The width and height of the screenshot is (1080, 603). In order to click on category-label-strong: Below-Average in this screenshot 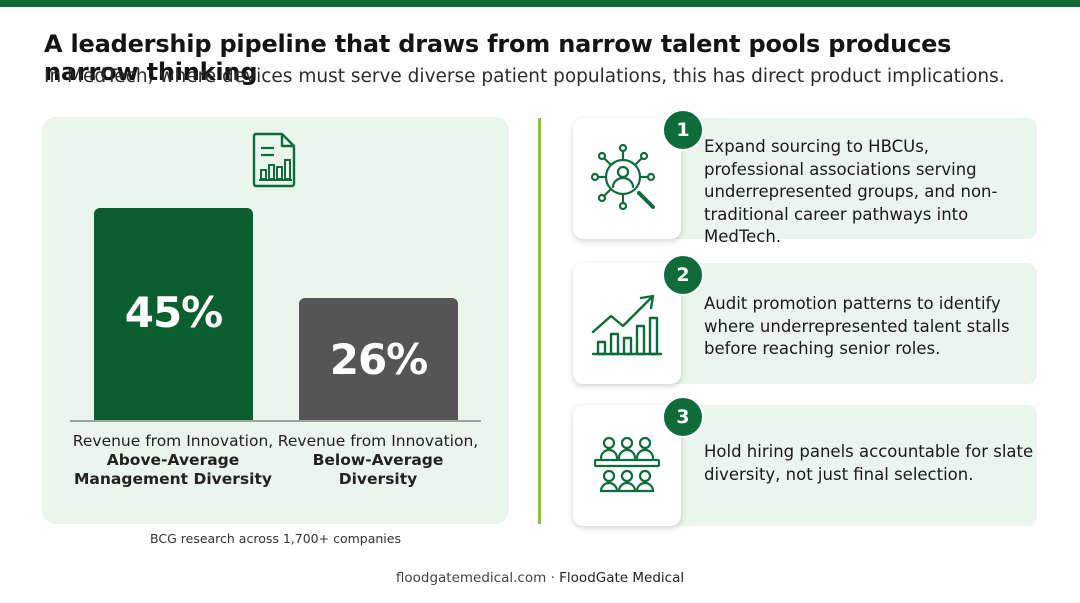, I will do `click(378, 460)`.